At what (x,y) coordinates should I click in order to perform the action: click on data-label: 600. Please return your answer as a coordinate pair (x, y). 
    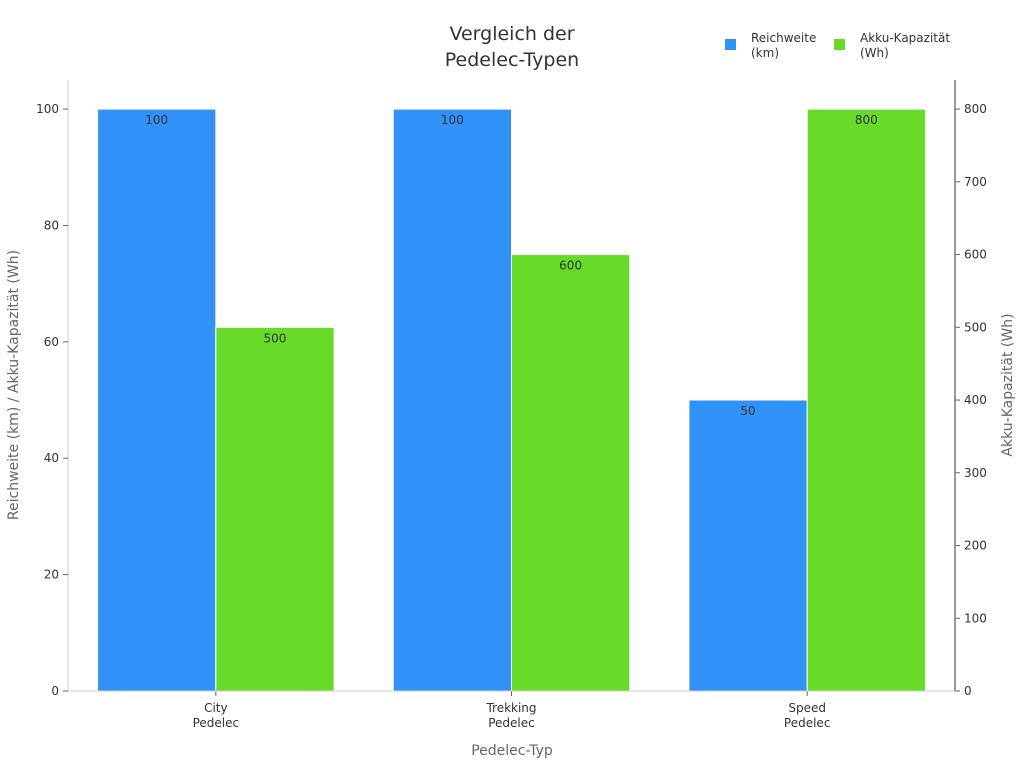
    Looking at the image, I should click on (570, 266).